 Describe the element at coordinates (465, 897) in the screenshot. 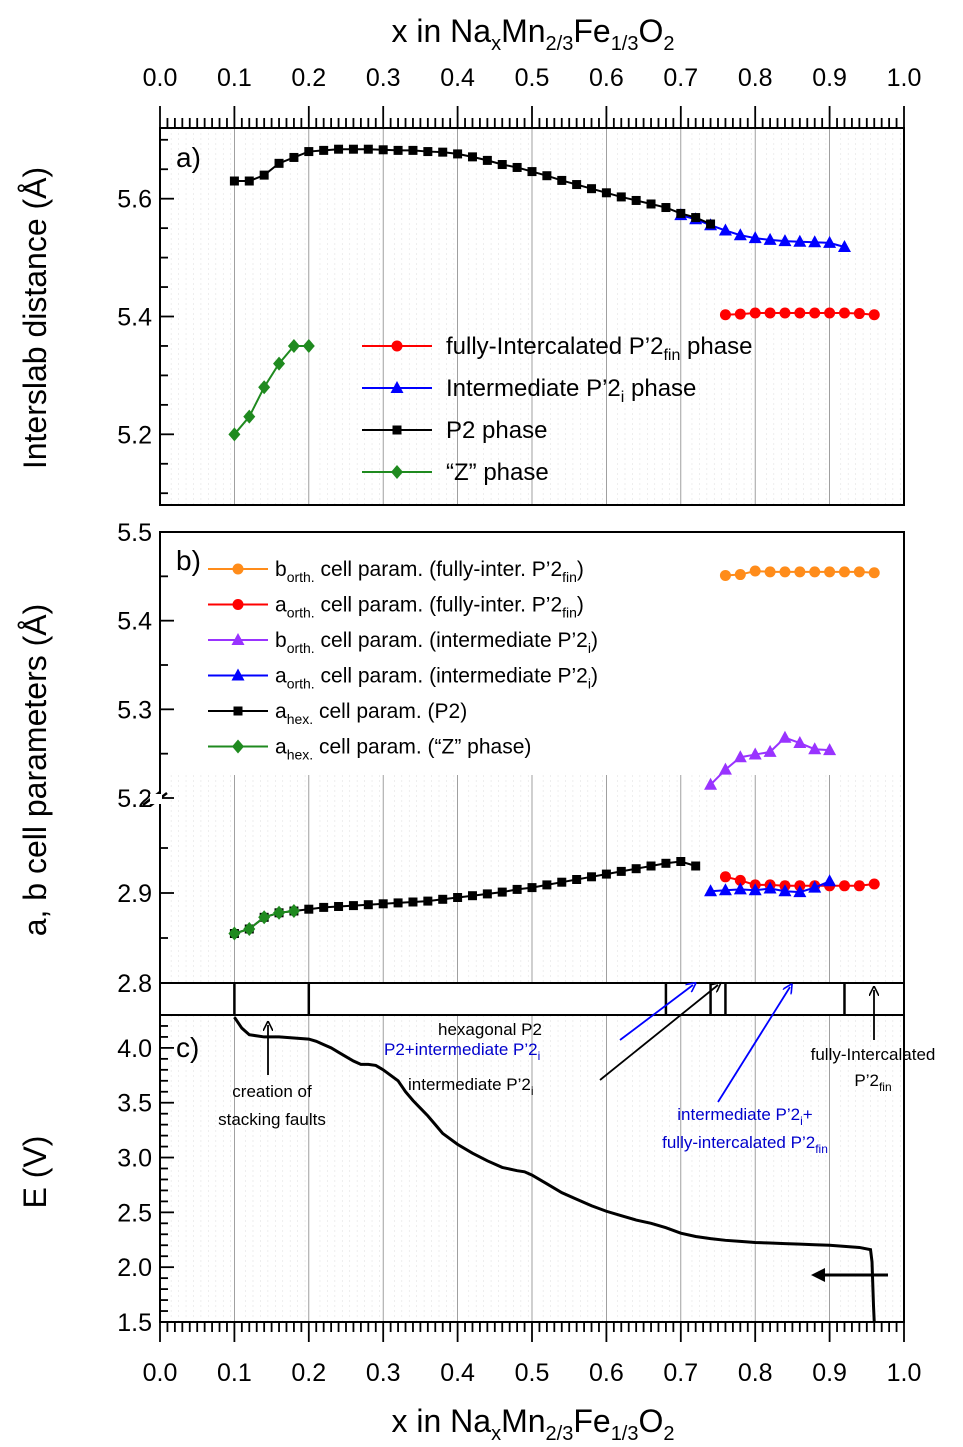

I see `panel-b-series-4-line` at that location.